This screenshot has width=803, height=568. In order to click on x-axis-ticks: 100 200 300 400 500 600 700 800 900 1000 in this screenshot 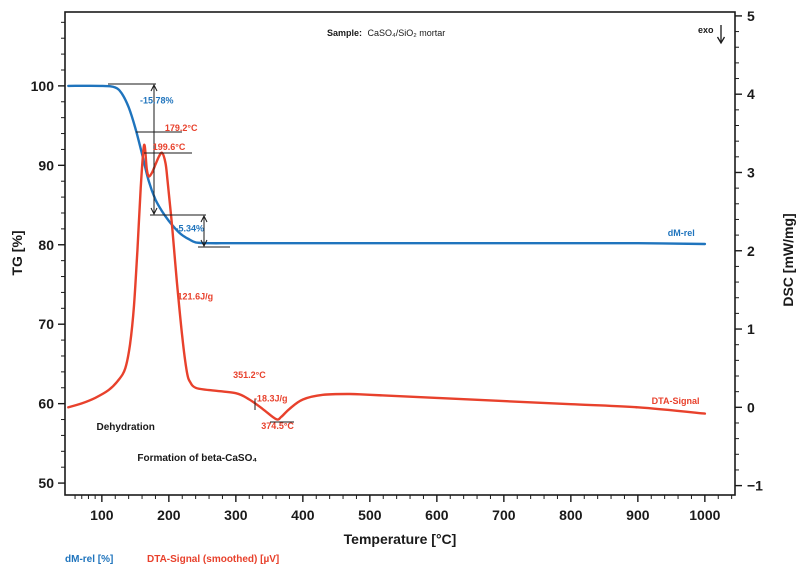, I will do `click(403, 509)`.